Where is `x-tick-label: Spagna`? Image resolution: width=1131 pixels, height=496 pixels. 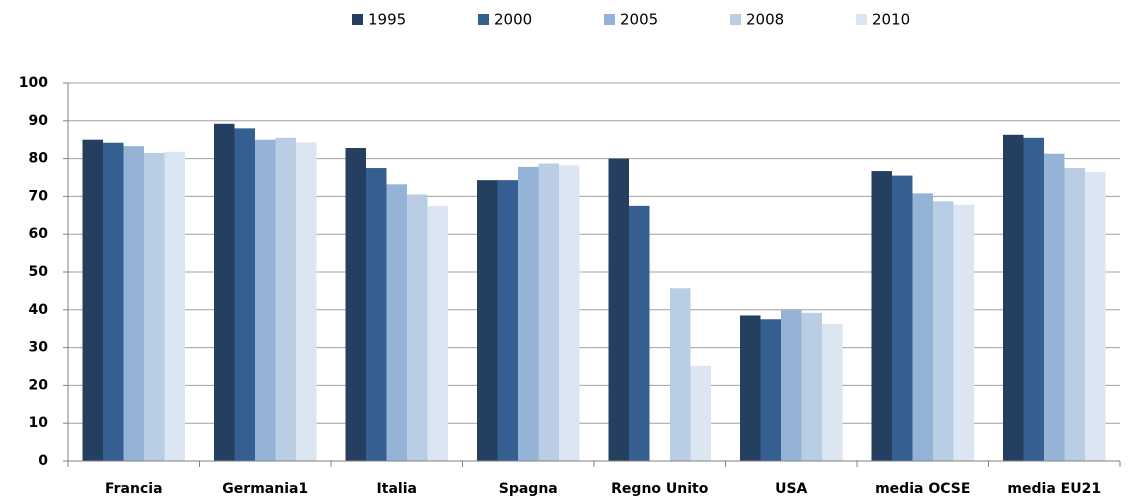 x-tick-label: Spagna is located at coordinates (528, 488).